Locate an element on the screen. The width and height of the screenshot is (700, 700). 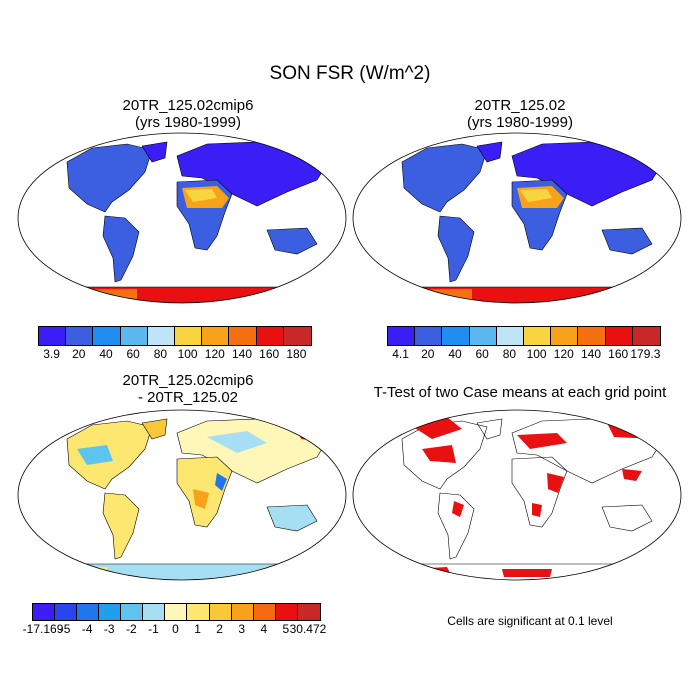
map4-border is located at coordinates (517, 495).